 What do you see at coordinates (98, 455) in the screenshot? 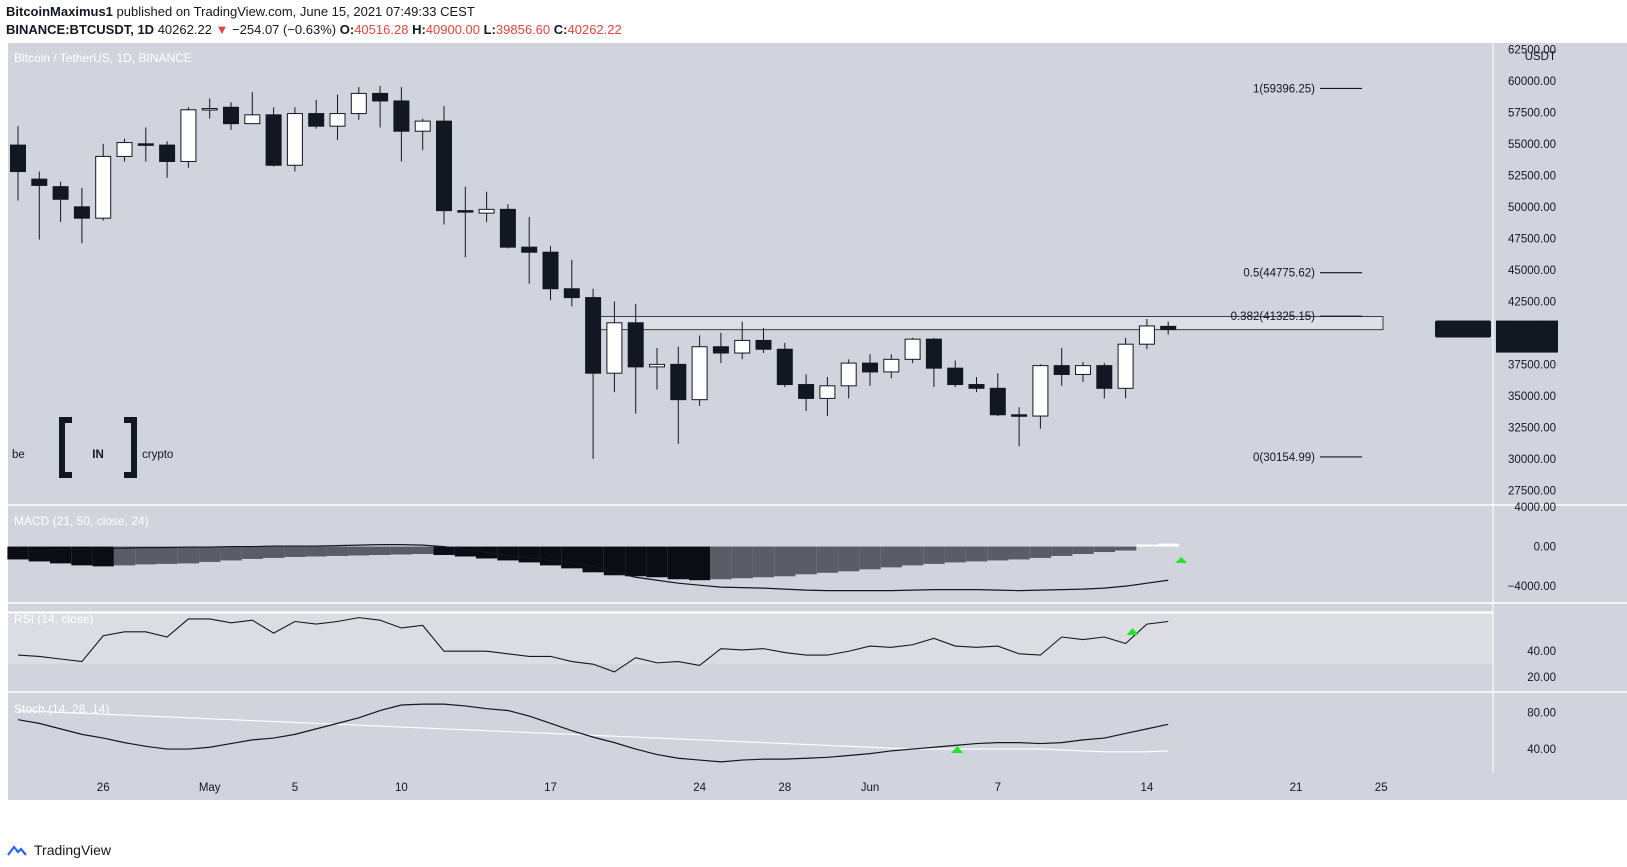
I see `watermark-text: IN` at bounding box center [98, 455].